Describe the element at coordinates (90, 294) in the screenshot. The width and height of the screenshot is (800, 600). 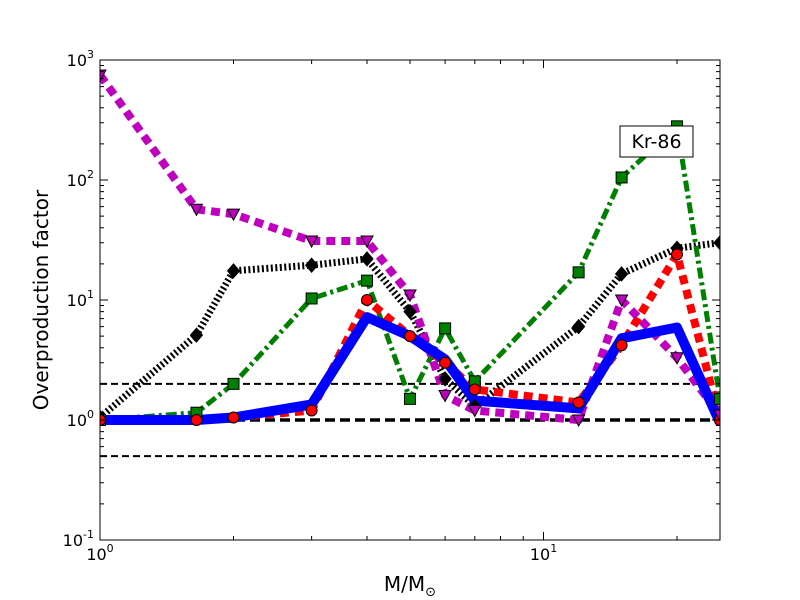
I see `y-tick-exponent: 1` at that location.